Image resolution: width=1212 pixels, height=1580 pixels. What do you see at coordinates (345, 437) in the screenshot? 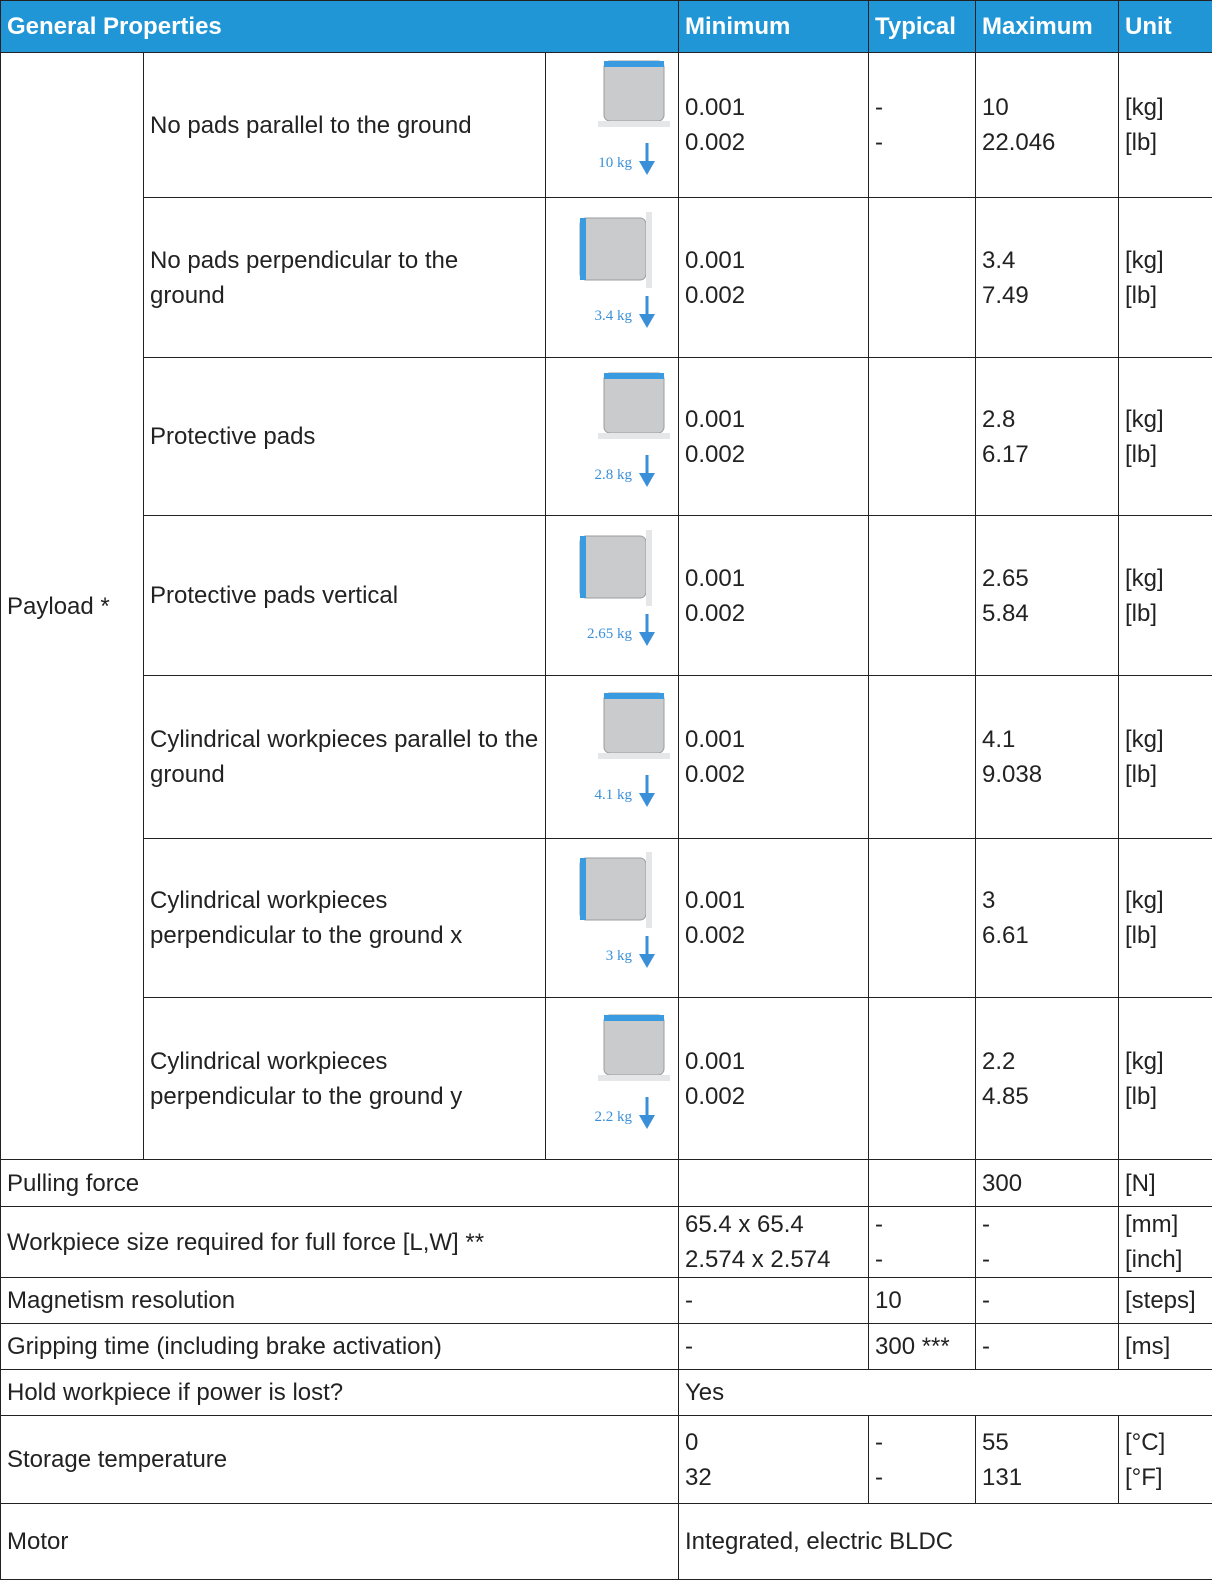
I see `payload-name: Protective pads` at bounding box center [345, 437].